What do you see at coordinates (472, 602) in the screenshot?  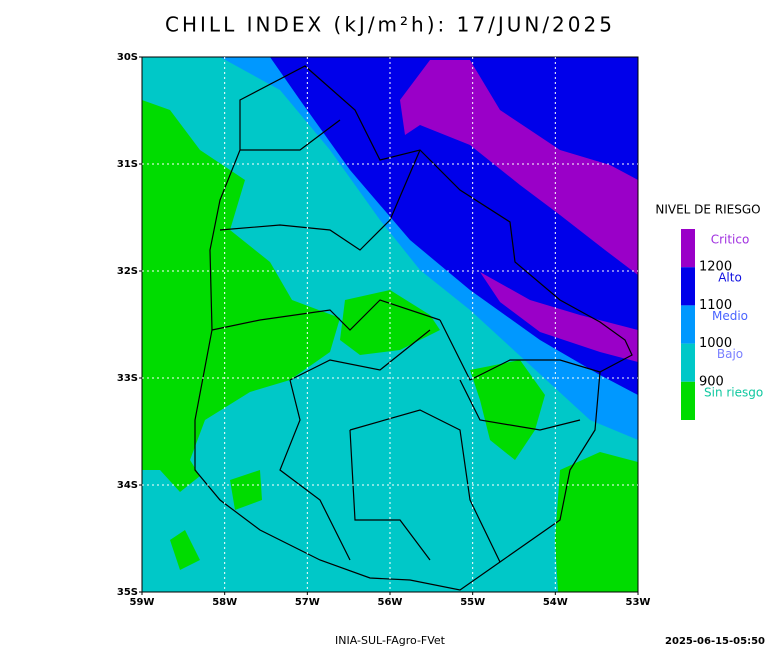 I see `lon-label: 55W` at bounding box center [472, 602].